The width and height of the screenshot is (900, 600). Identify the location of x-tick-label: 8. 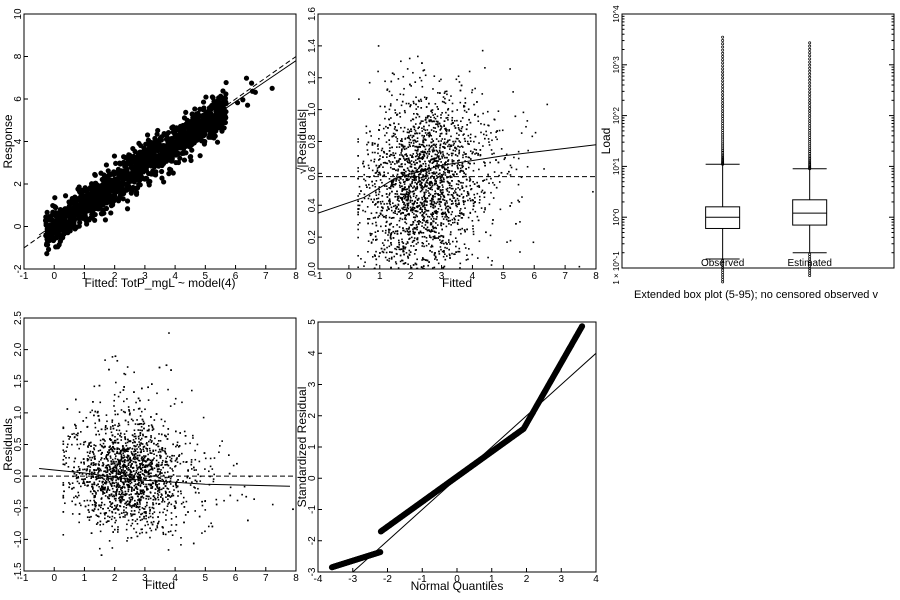
(596, 276).